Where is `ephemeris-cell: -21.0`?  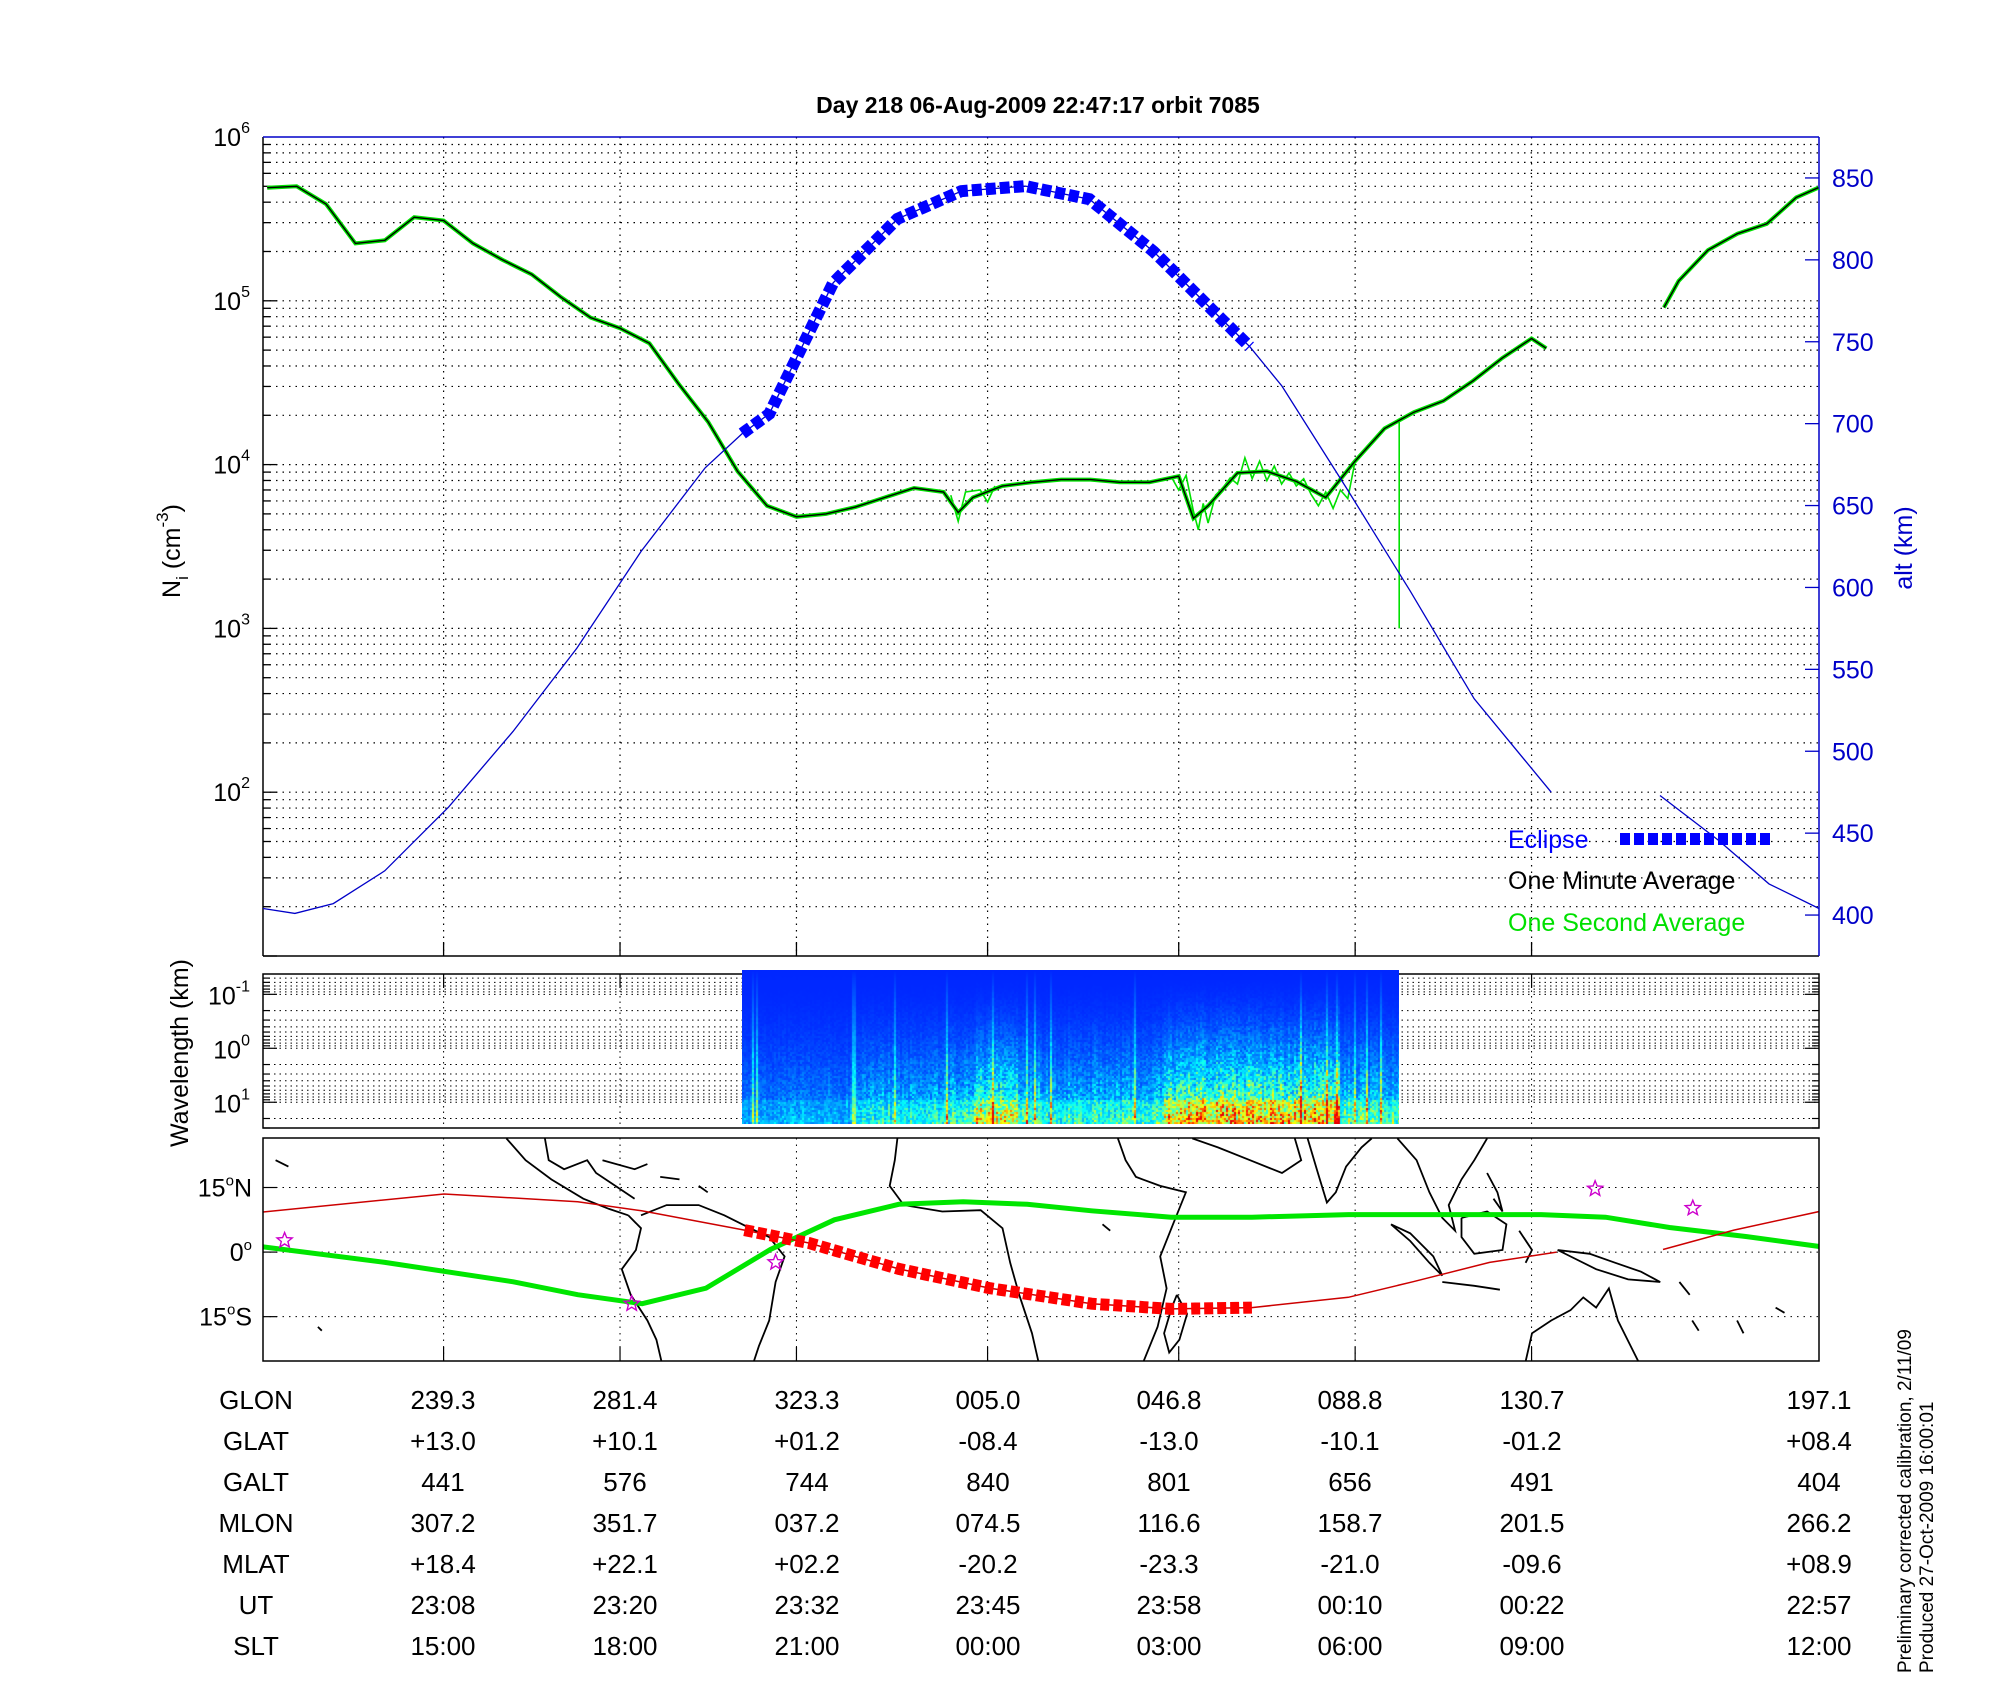 ephemeris-cell: -21.0 is located at coordinates (1349, 1564).